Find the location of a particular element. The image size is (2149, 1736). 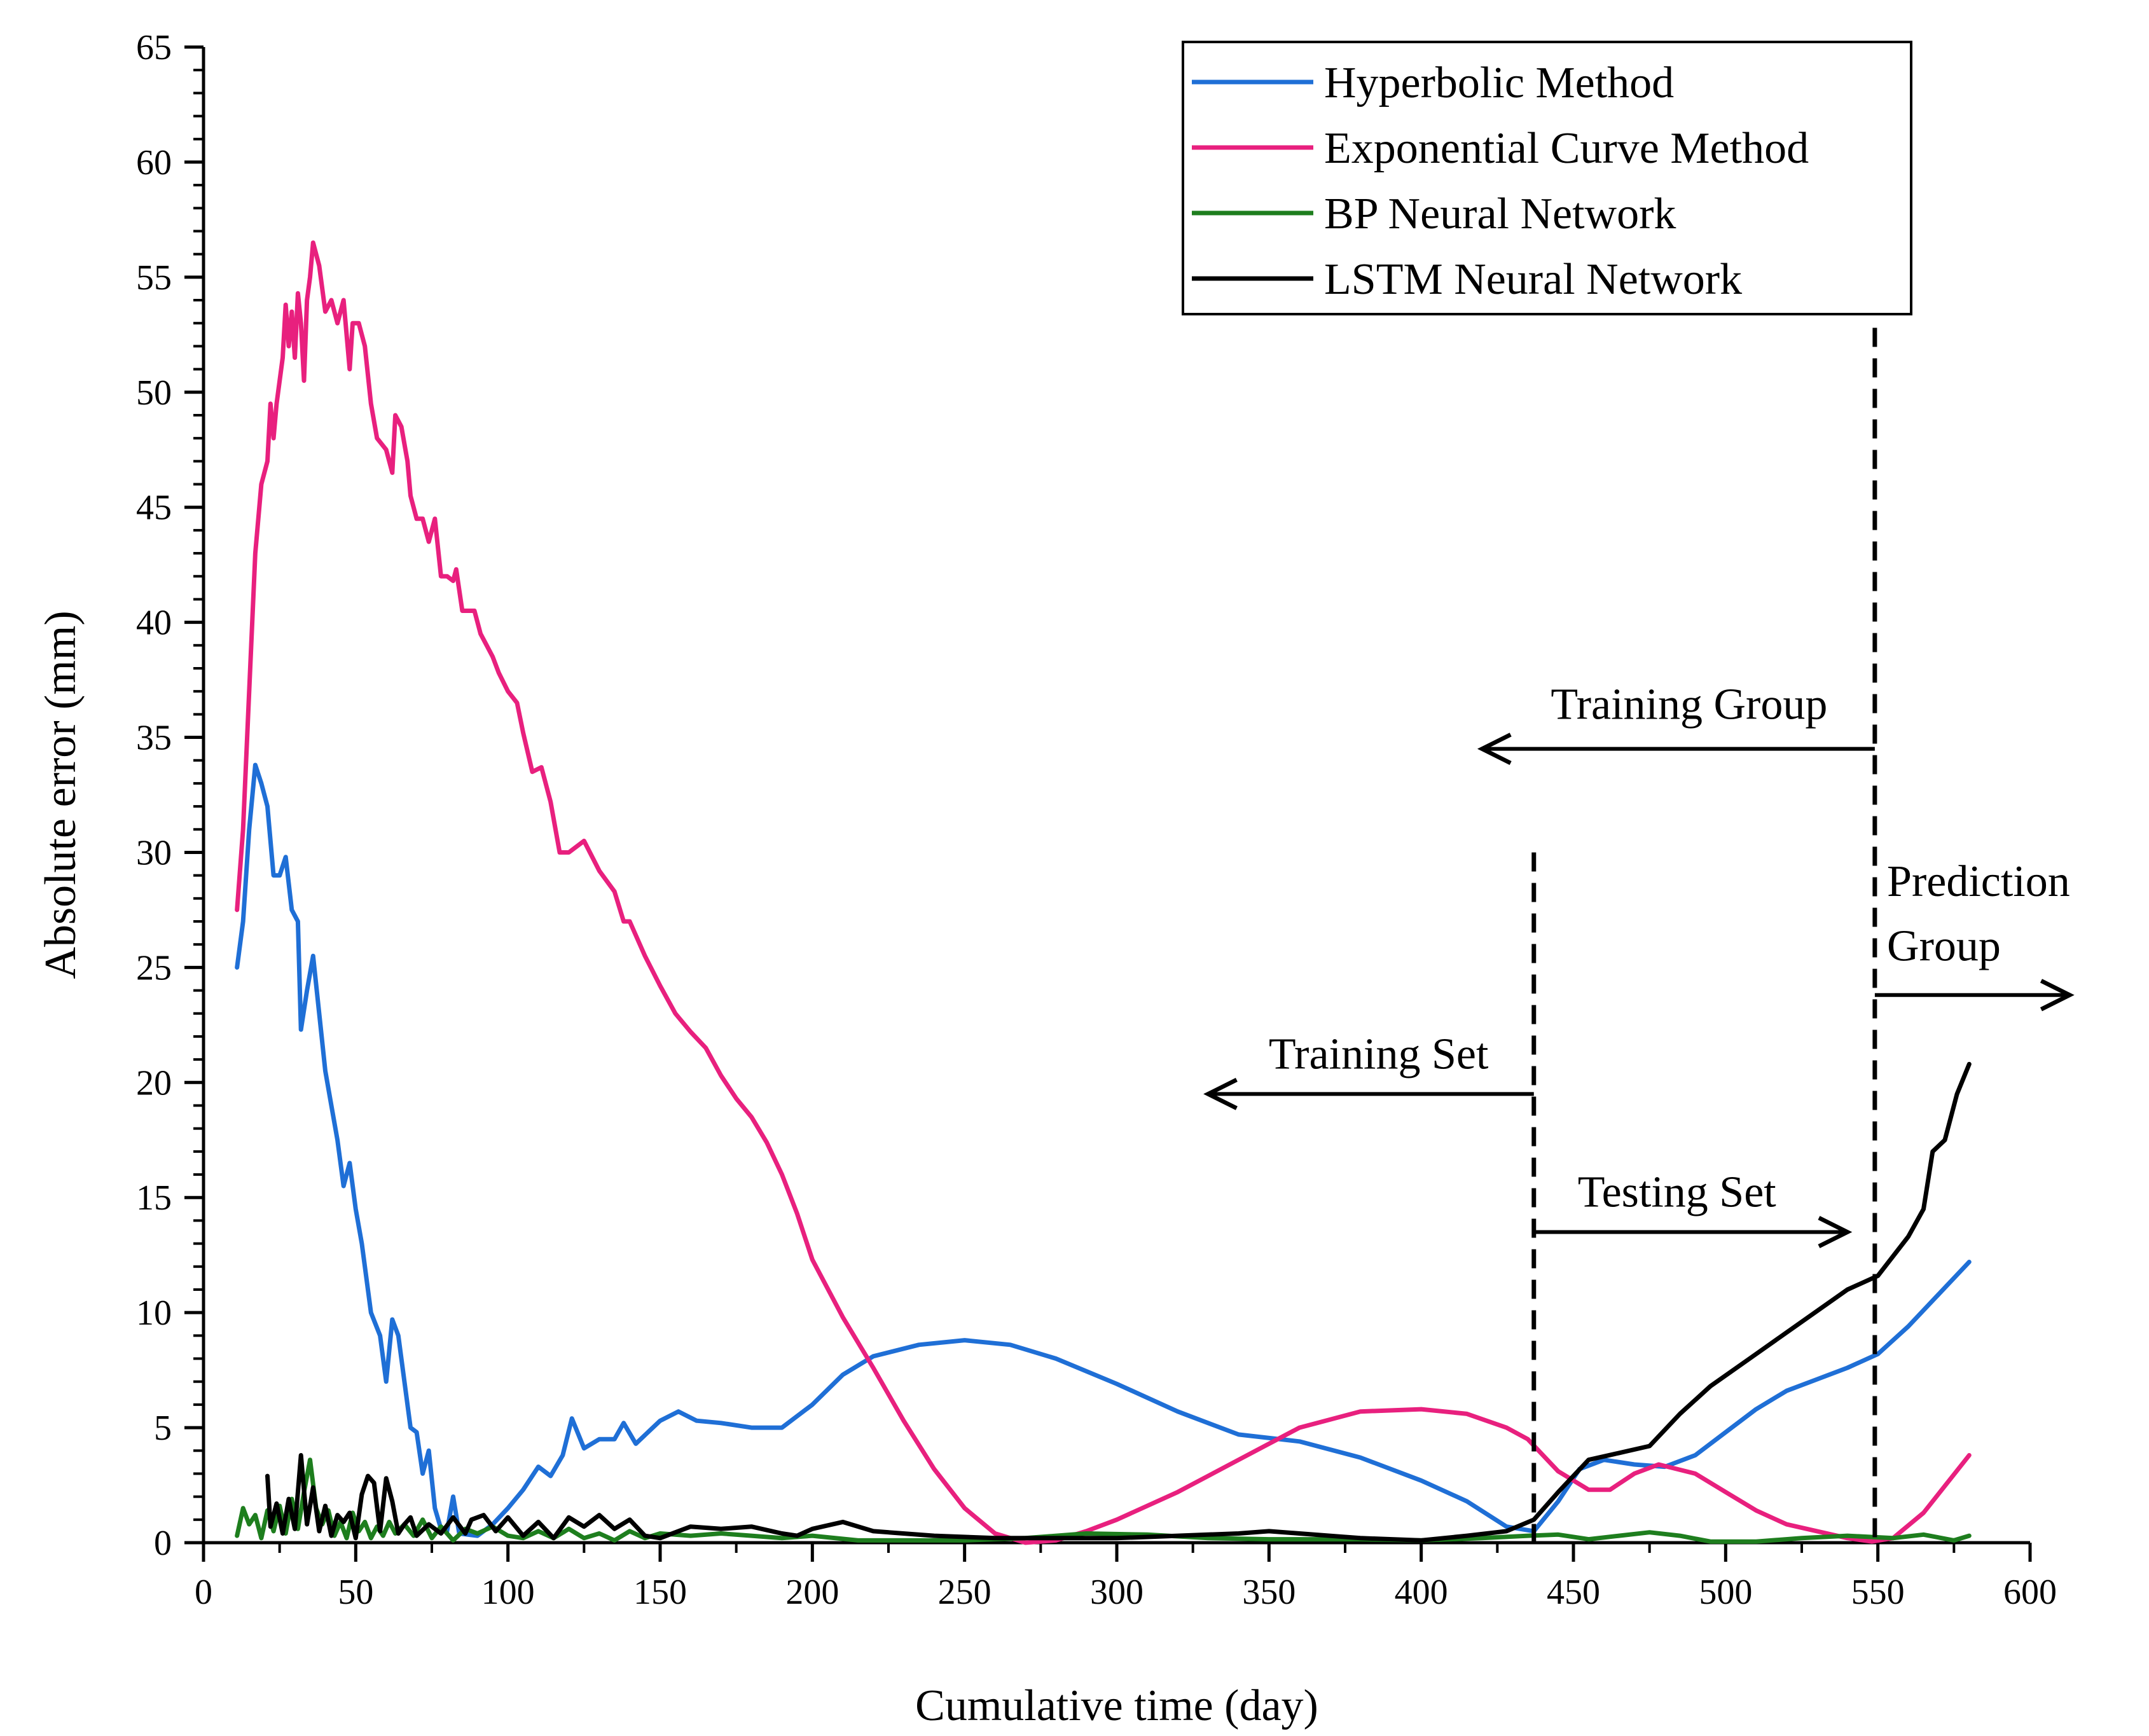

x-tick-label: 500 is located at coordinates (1725, 1592).